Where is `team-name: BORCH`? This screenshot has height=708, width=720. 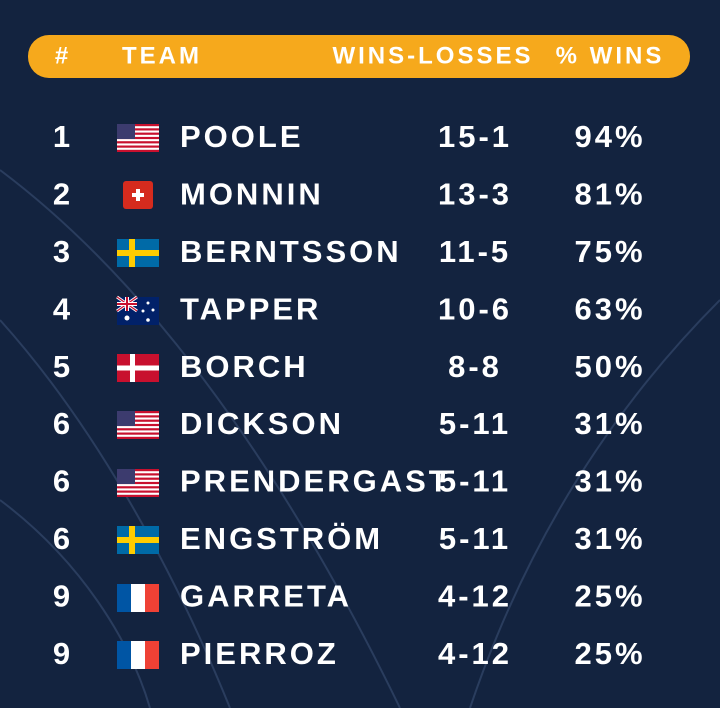 team-name: BORCH is located at coordinates (244, 366).